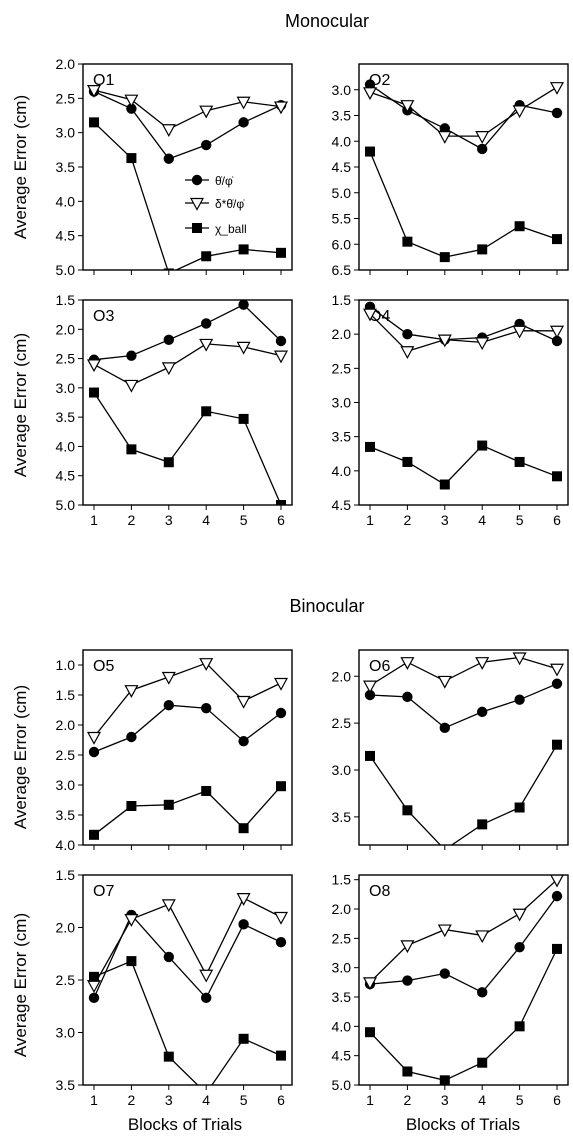 The width and height of the screenshot is (573, 1137). I want to click on section-title-binocular: Binocular, so click(326, 606).